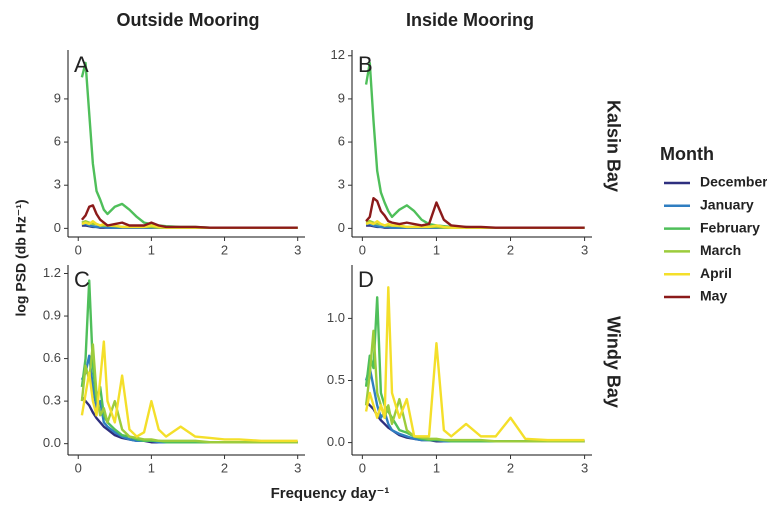 Image resolution: width=767 pixels, height=516 pixels. I want to click on x-axis-label: Frequency day⁻¹, so click(330, 493).